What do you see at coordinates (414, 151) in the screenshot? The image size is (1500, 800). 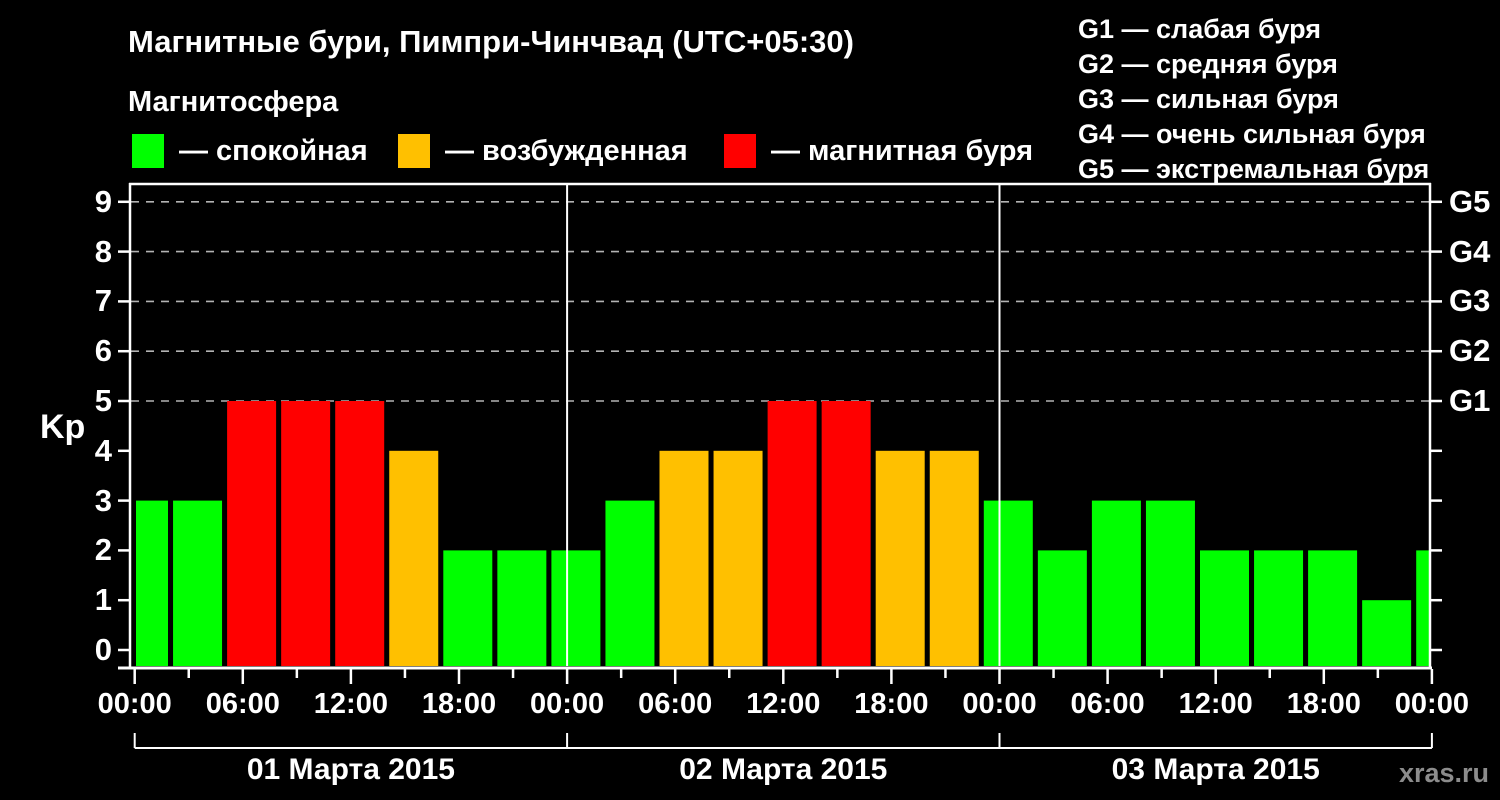 I see `active-color-swatch` at bounding box center [414, 151].